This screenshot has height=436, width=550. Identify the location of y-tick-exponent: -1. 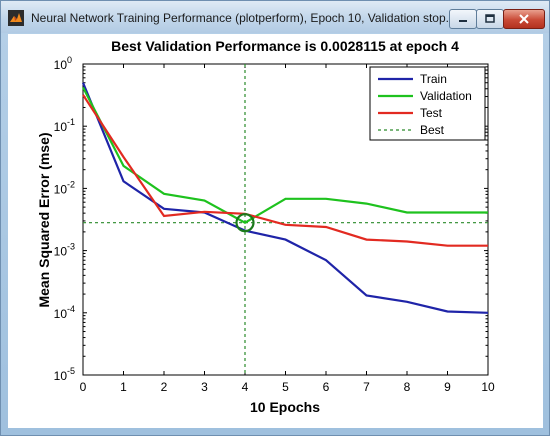
(71, 122).